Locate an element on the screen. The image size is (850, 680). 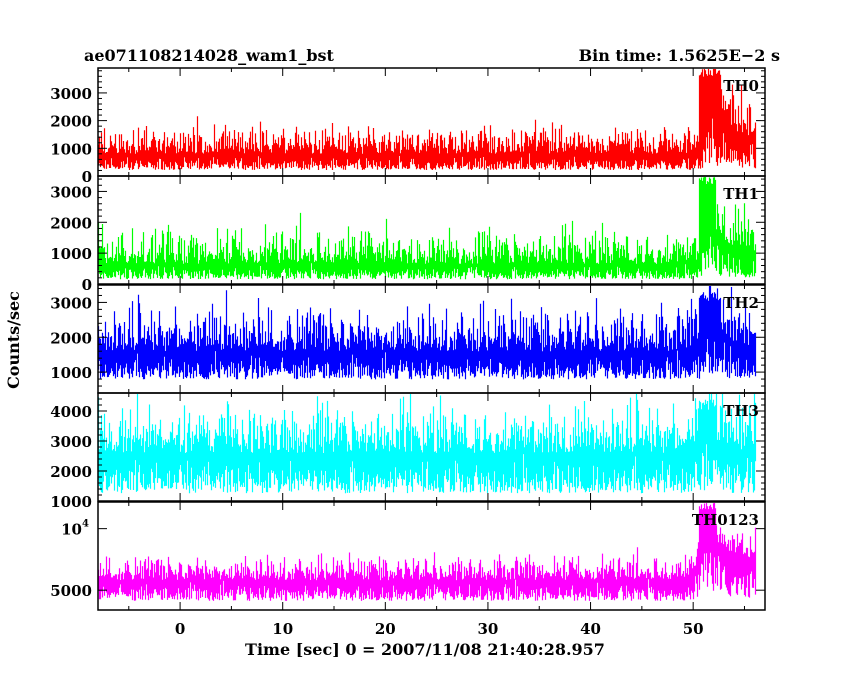
y-tick-label: 10 is located at coordinates (71, 530).